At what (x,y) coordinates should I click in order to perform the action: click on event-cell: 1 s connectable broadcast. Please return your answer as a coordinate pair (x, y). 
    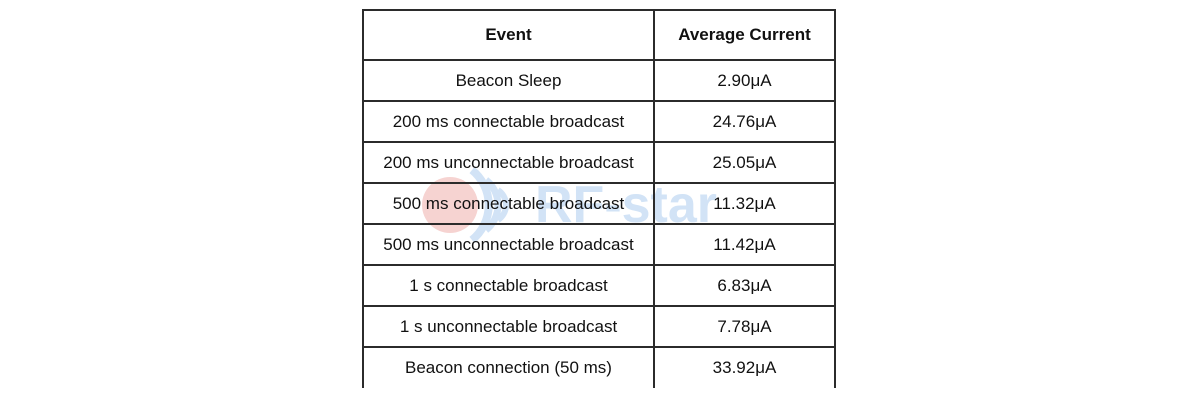
    Looking at the image, I should click on (508, 285).